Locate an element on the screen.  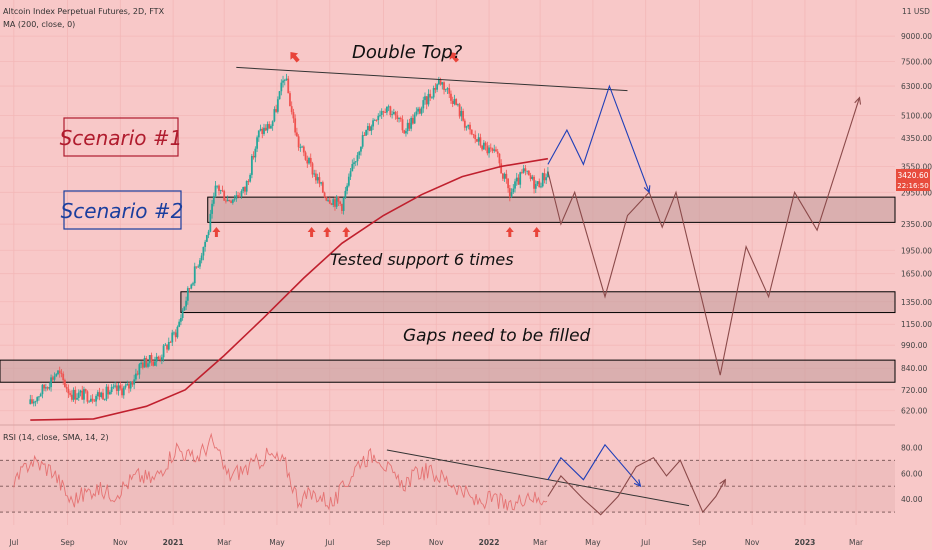
time-axis-tick: Jul is located at coordinates (645, 542).